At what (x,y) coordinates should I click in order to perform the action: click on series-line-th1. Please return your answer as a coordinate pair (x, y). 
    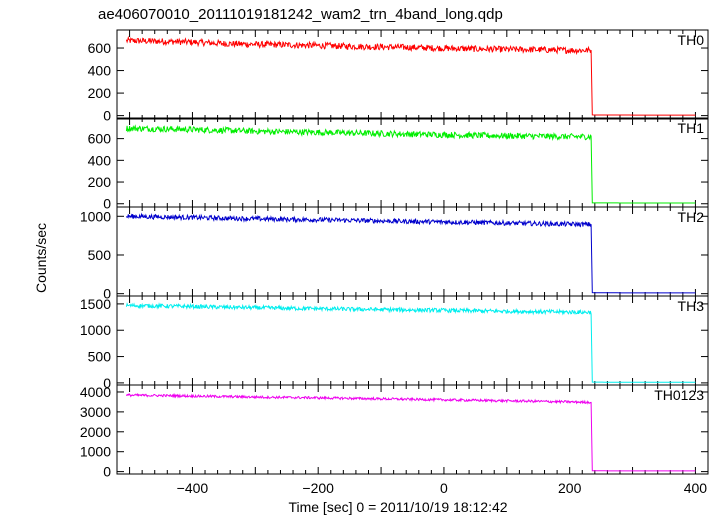
    Looking at the image, I should click on (410, 164).